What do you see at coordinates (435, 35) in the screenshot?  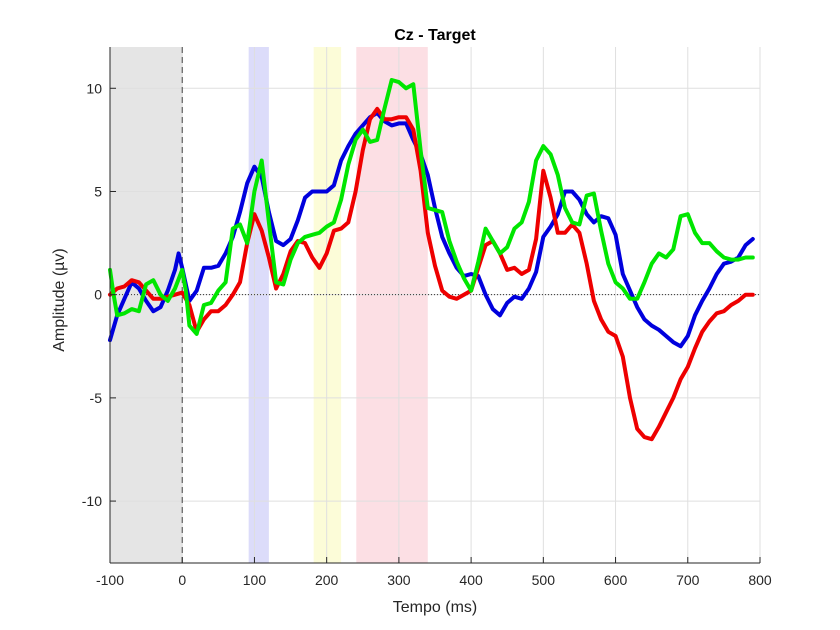 I see `chart-title: Cz - Target` at bounding box center [435, 35].